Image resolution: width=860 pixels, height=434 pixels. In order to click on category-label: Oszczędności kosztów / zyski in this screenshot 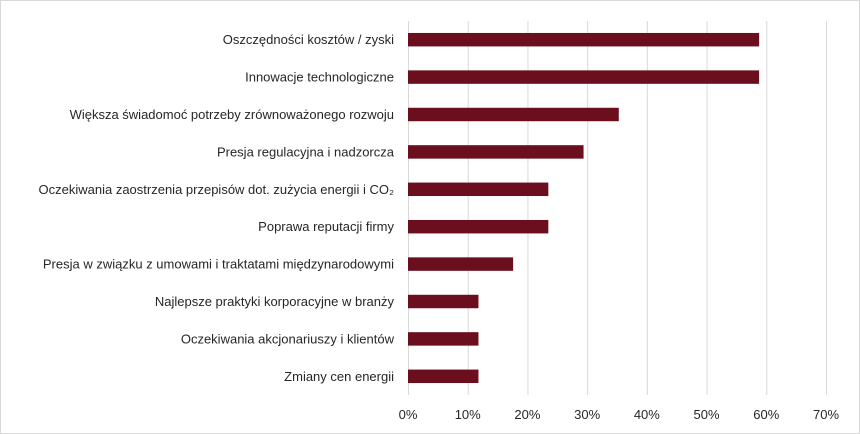, I will do `click(308, 39)`.